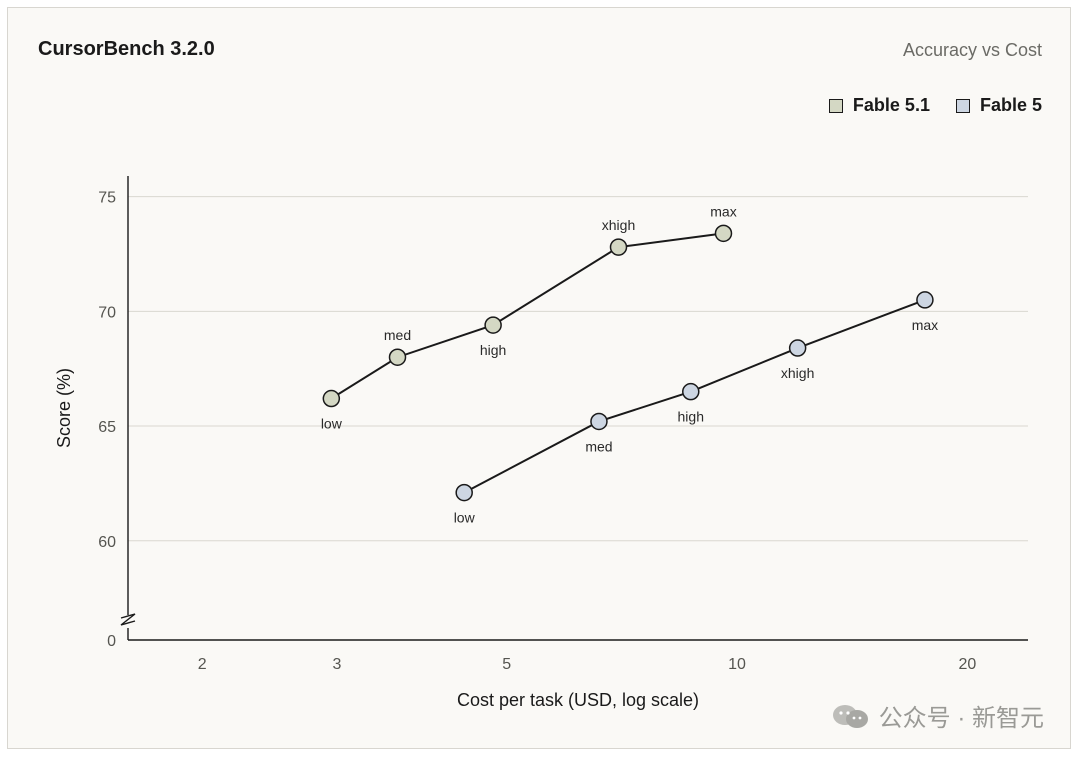 This screenshot has width=1080, height=758. What do you see at coordinates (107, 427) in the screenshot?
I see `y-tick-label: 65` at bounding box center [107, 427].